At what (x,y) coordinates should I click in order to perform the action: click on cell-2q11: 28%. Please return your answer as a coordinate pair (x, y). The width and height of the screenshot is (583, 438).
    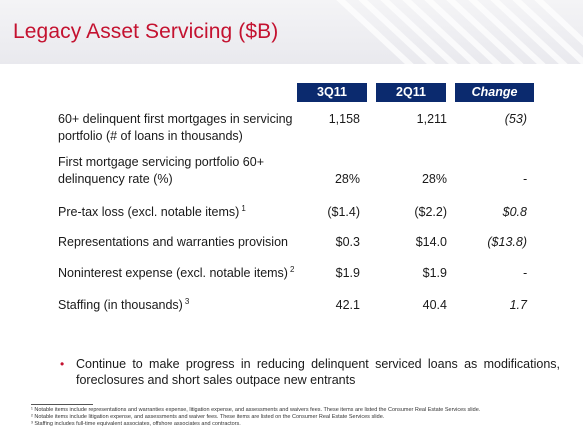
    Looking at the image, I should click on (434, 179).